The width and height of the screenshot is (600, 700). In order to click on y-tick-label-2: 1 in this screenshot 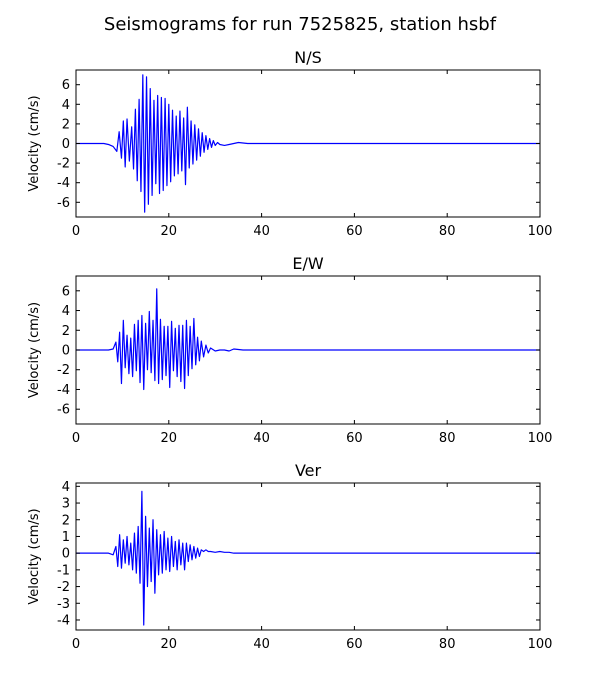, I will do `click(66, 537)`.